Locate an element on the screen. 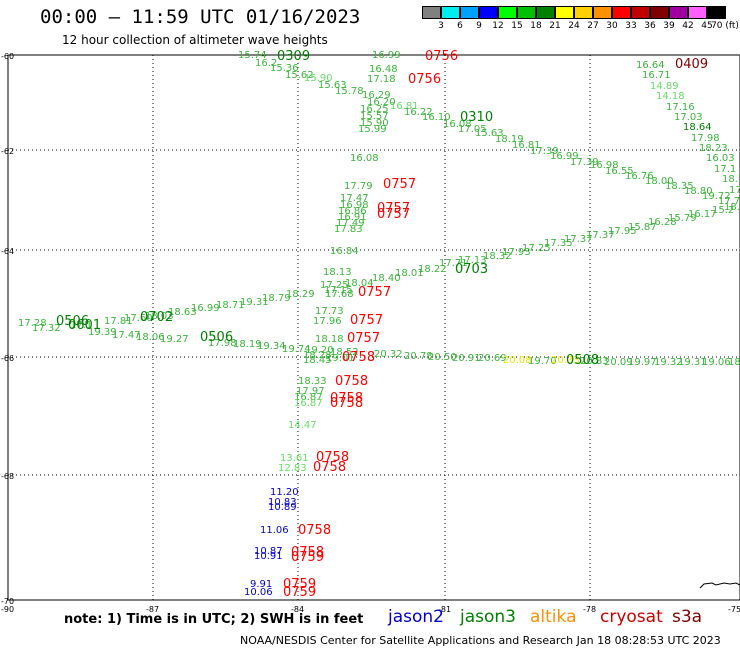  swh-value: 17.47 is located at coordinates (354, 198).